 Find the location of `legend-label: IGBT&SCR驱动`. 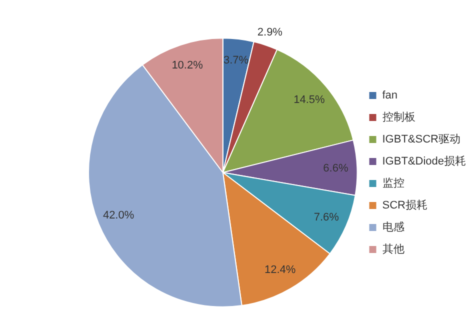

legend-label: IGBT&SCR驱动 is located at coordinates (421, 140).